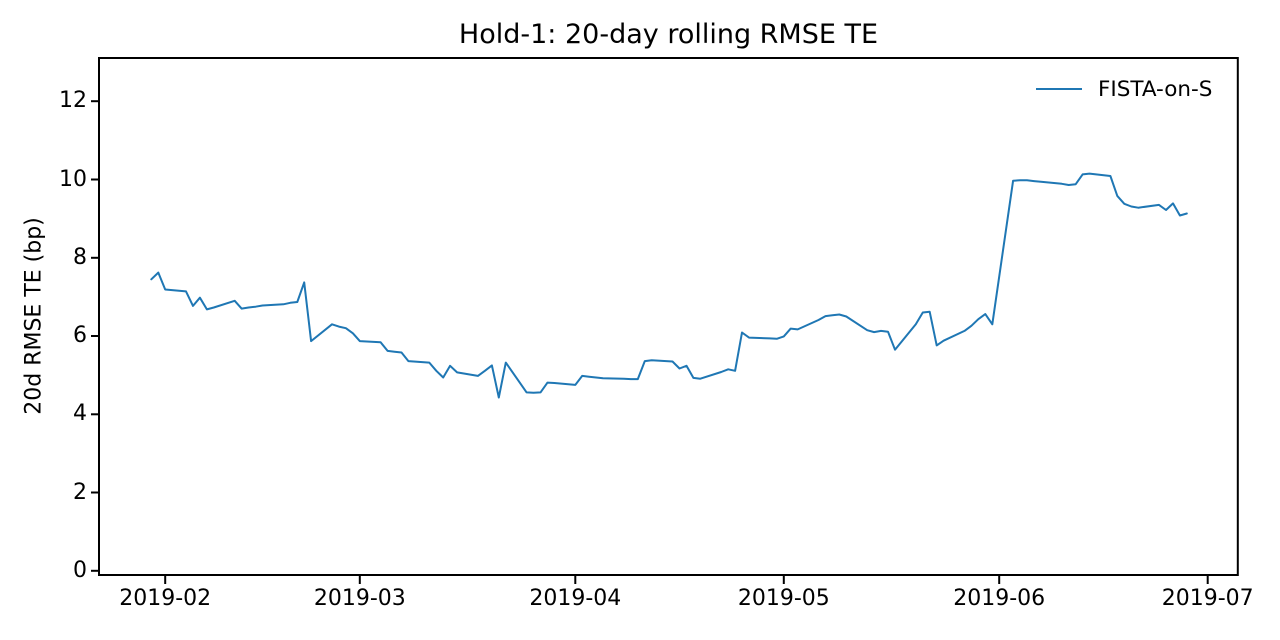 This screenshot has width=1280, height=640. Describe the element at coordinates (1207, 598) in the screenshot. I see `x-tick-label: 2019-07` at that location.